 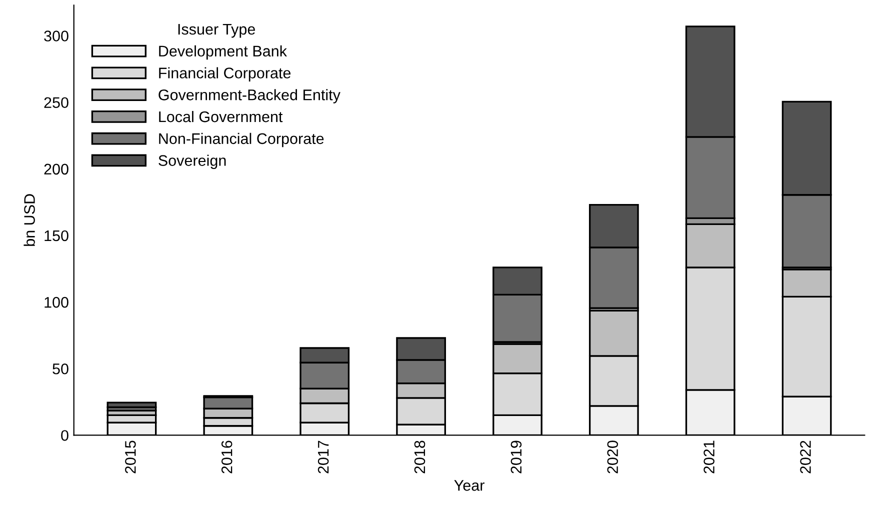 I want to click on legend-label: Financial Corporate, so click(x=225, y=74).